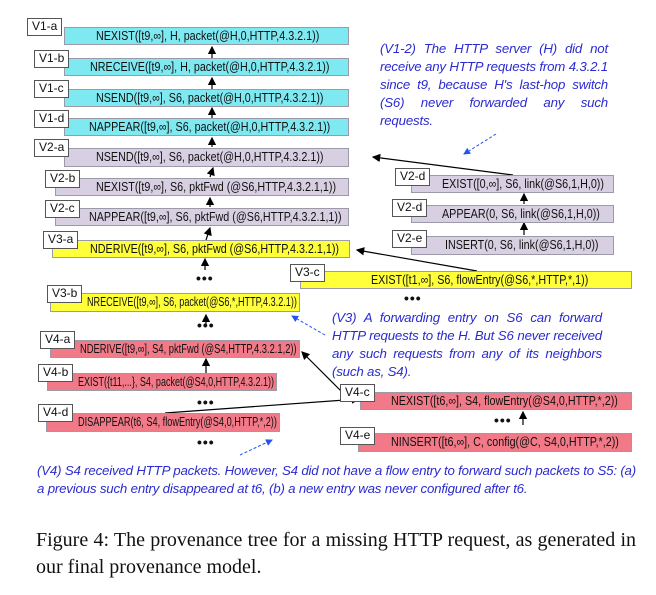 The width and height of the screenshot is (656, 595). What do you see at coordinates (480, 144) in the screenshot?
I see `pointer-v12` at bounding box center [480, 144].